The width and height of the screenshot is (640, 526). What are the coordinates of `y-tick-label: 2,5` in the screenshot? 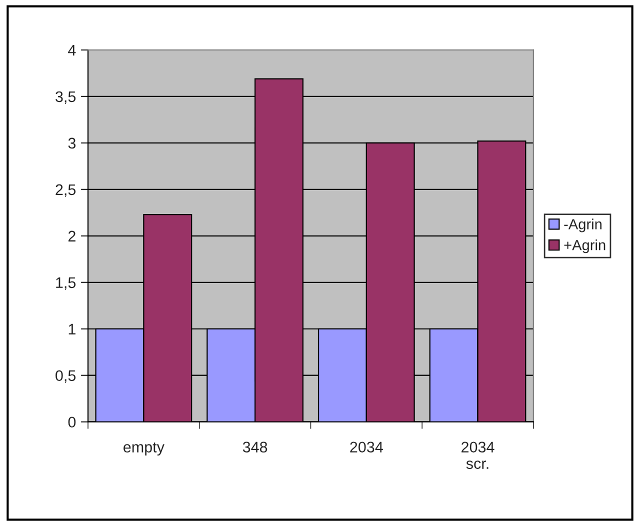 It's located at (66, 190).